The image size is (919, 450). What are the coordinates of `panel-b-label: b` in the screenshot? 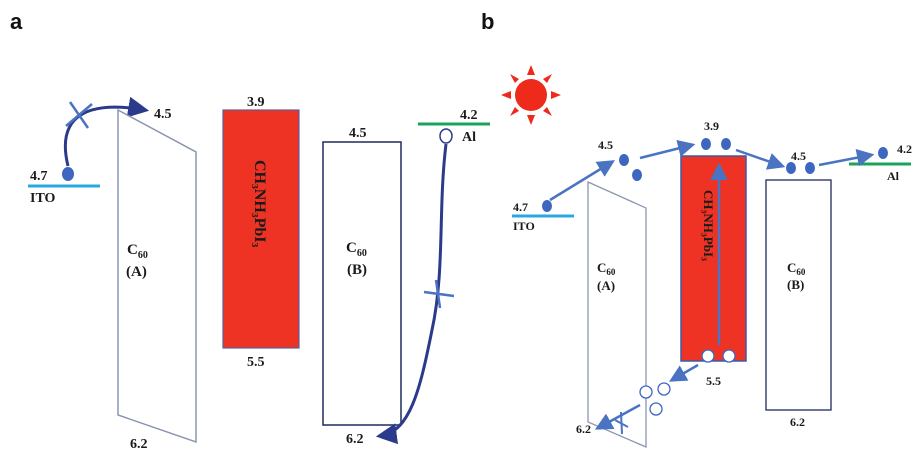 It's located at (487, 21).